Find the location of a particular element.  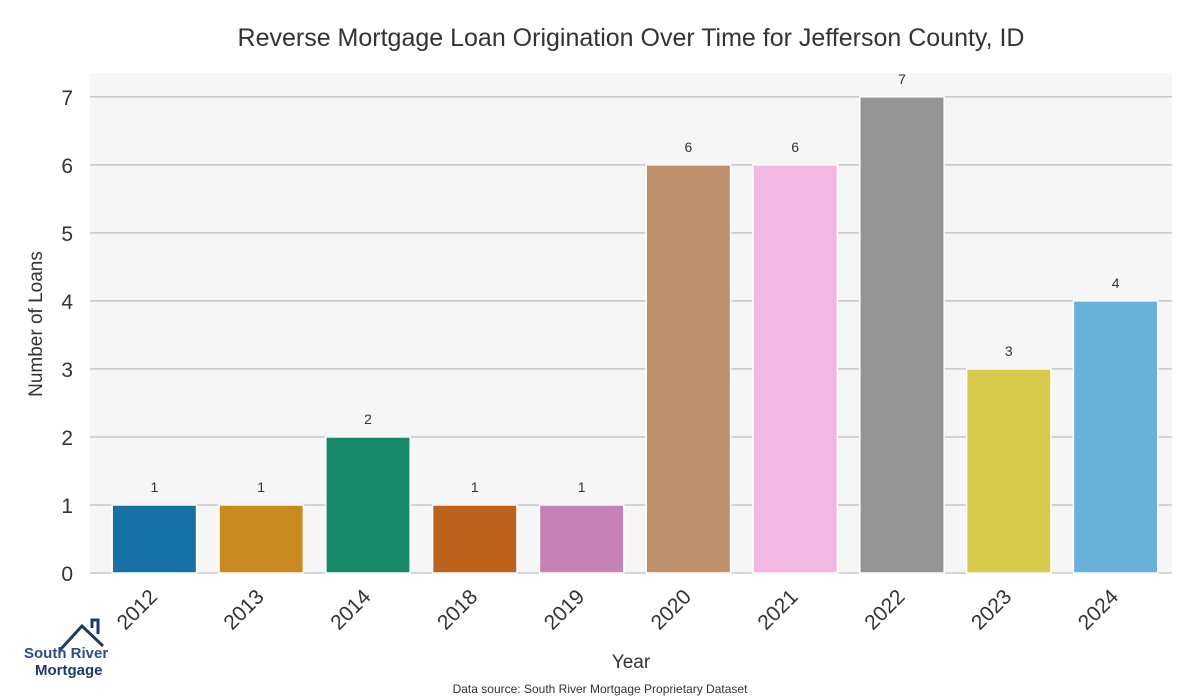

y-tick-label: 7 is located at coordinates (67, 98).